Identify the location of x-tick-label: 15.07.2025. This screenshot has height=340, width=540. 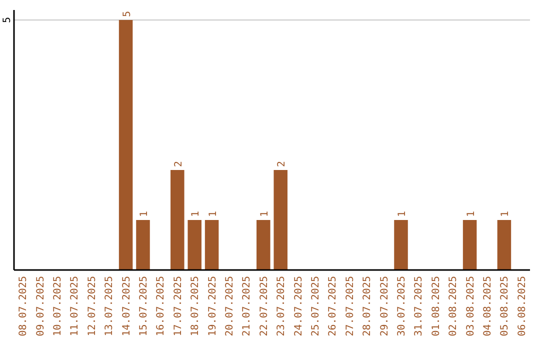
(144, 306).